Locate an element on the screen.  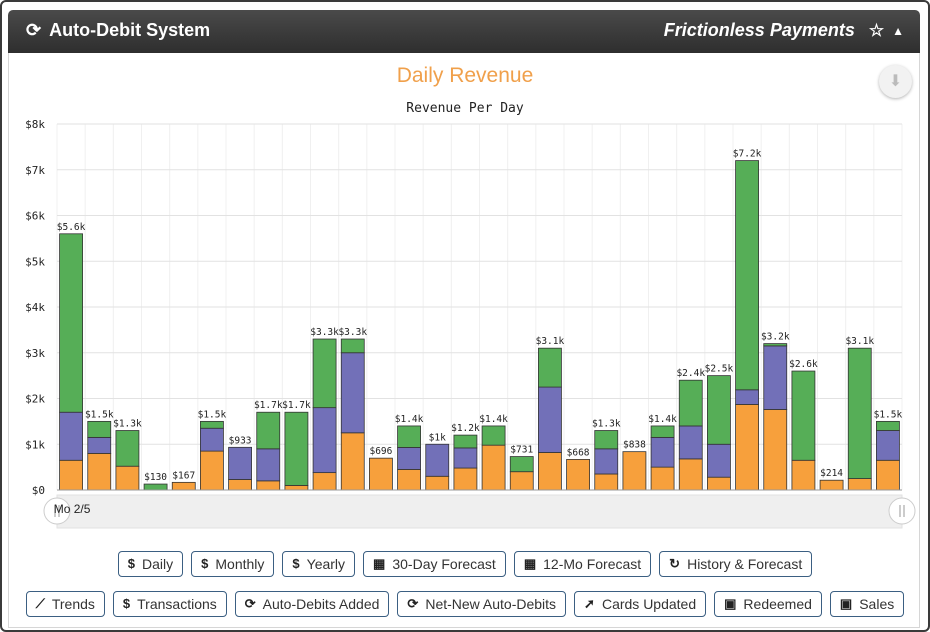
download-icon: ⬇ is located at coordinates (895, 81).